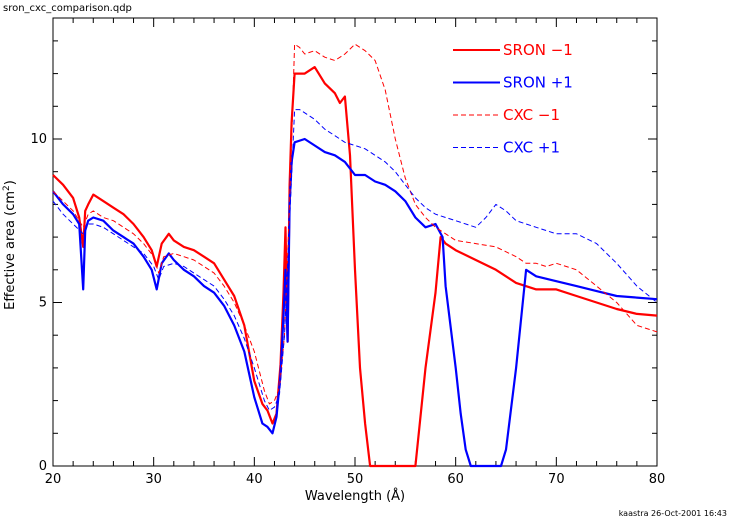  I want to click on y-tick-label: 5, so click(43, 302).